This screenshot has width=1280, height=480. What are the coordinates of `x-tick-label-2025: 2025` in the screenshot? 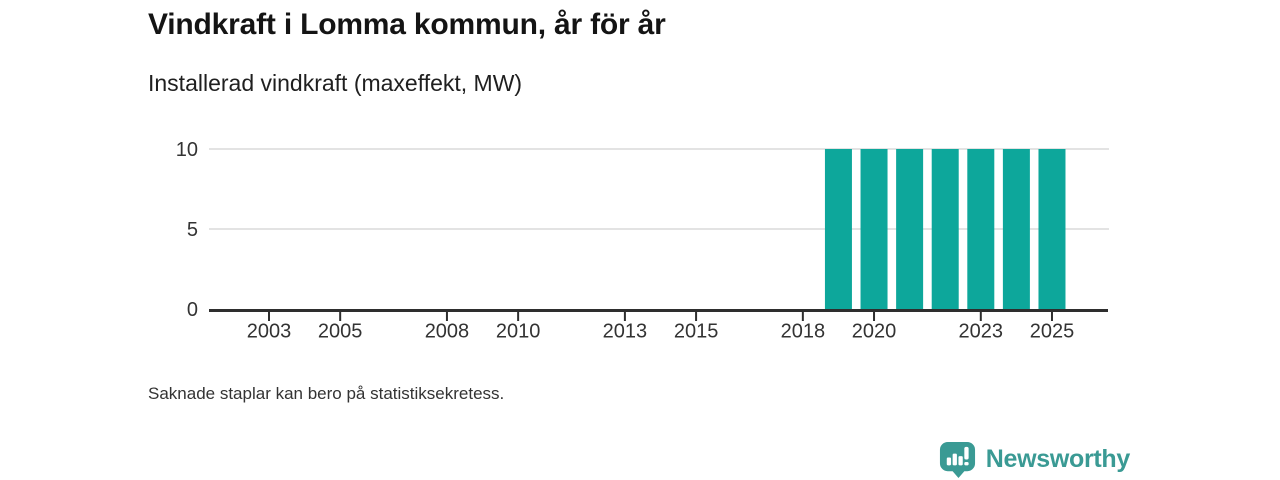 It's located at (1052, 332).